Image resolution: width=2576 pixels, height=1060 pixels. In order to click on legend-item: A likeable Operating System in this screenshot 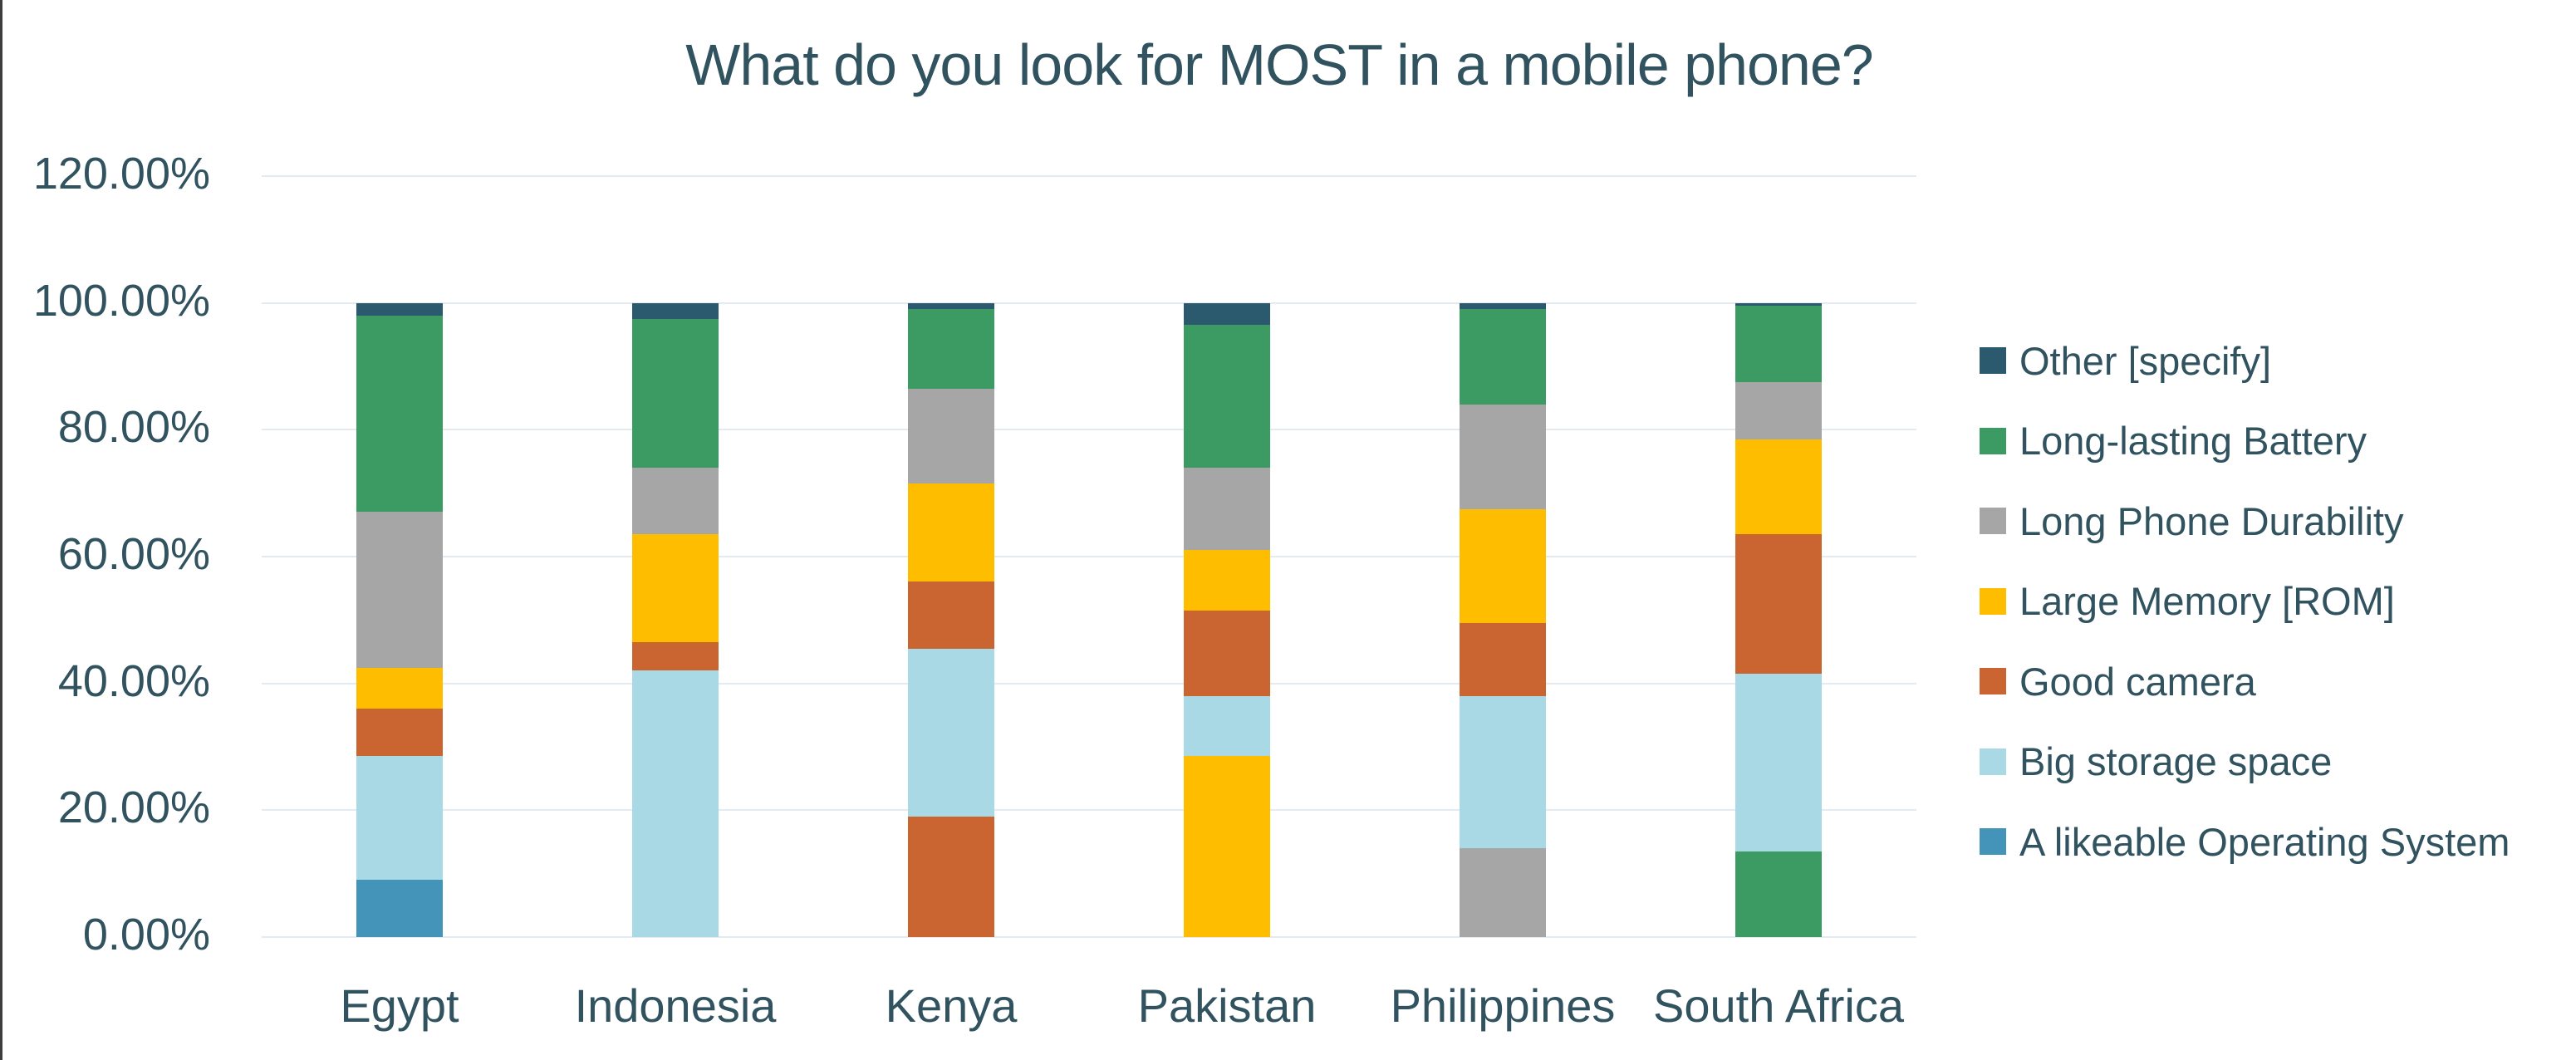, I will do `click(2245, 841)`.